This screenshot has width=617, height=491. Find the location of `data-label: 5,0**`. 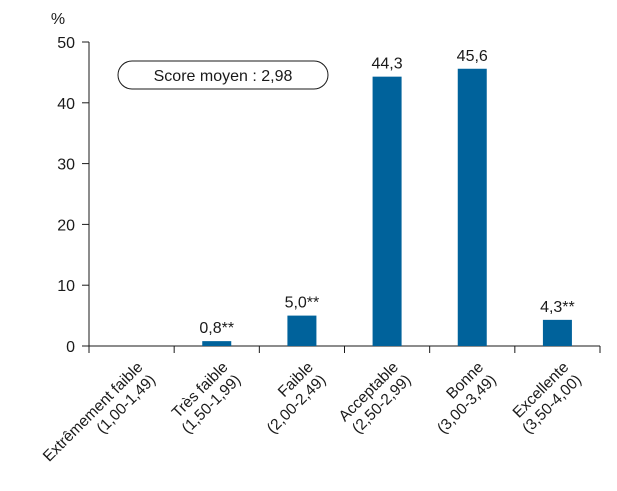

data-label: 5,0** is located at coordinates (302, 303).